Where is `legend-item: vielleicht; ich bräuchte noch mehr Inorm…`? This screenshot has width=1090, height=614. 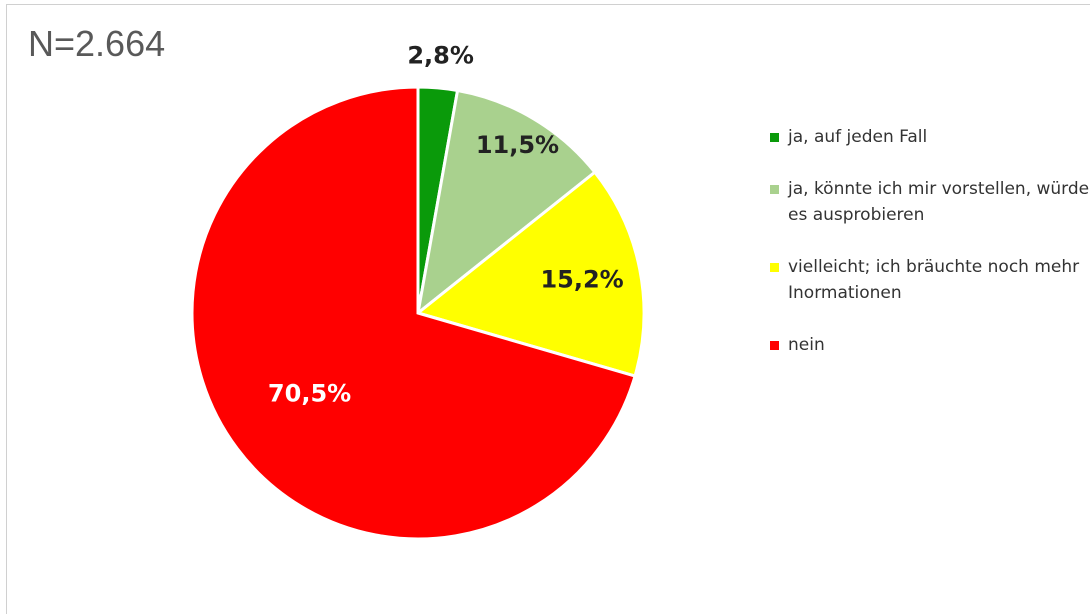
legend-item: vielleicht; ich bräuchte noch mehr Inorm… is located at coordinates (930, 280).